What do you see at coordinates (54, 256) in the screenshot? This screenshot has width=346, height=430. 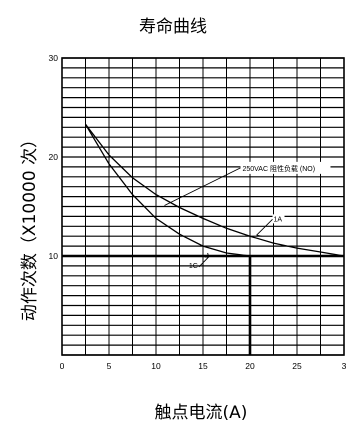 I see `y-tick-label: 10` at bounding box center [54, 256].